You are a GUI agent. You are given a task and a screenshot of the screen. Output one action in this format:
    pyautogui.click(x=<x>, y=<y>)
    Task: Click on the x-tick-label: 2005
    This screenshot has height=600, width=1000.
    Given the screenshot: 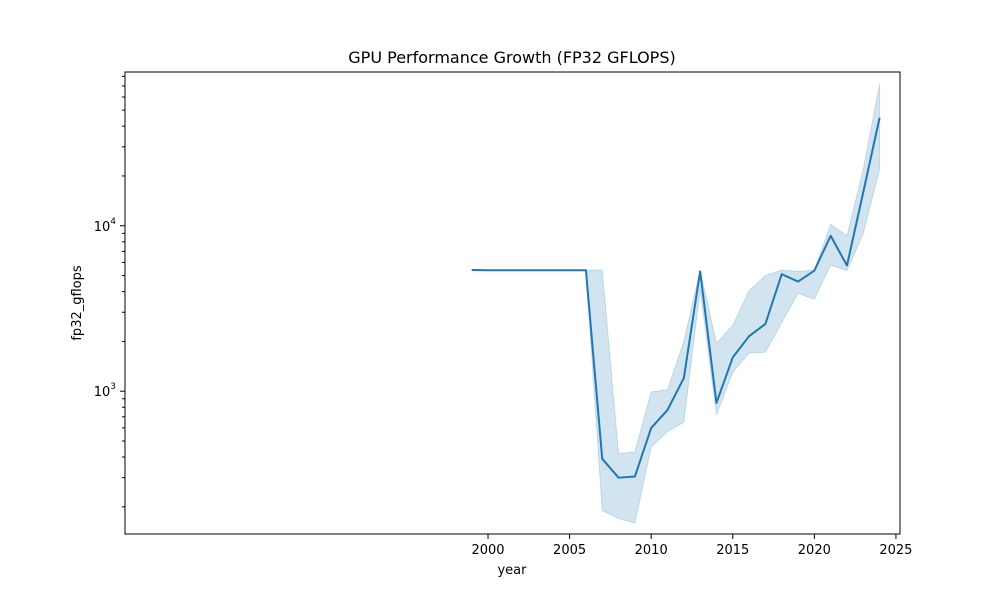 What is the action you would take?
    pyautogui.click(x=569, y=550)
    